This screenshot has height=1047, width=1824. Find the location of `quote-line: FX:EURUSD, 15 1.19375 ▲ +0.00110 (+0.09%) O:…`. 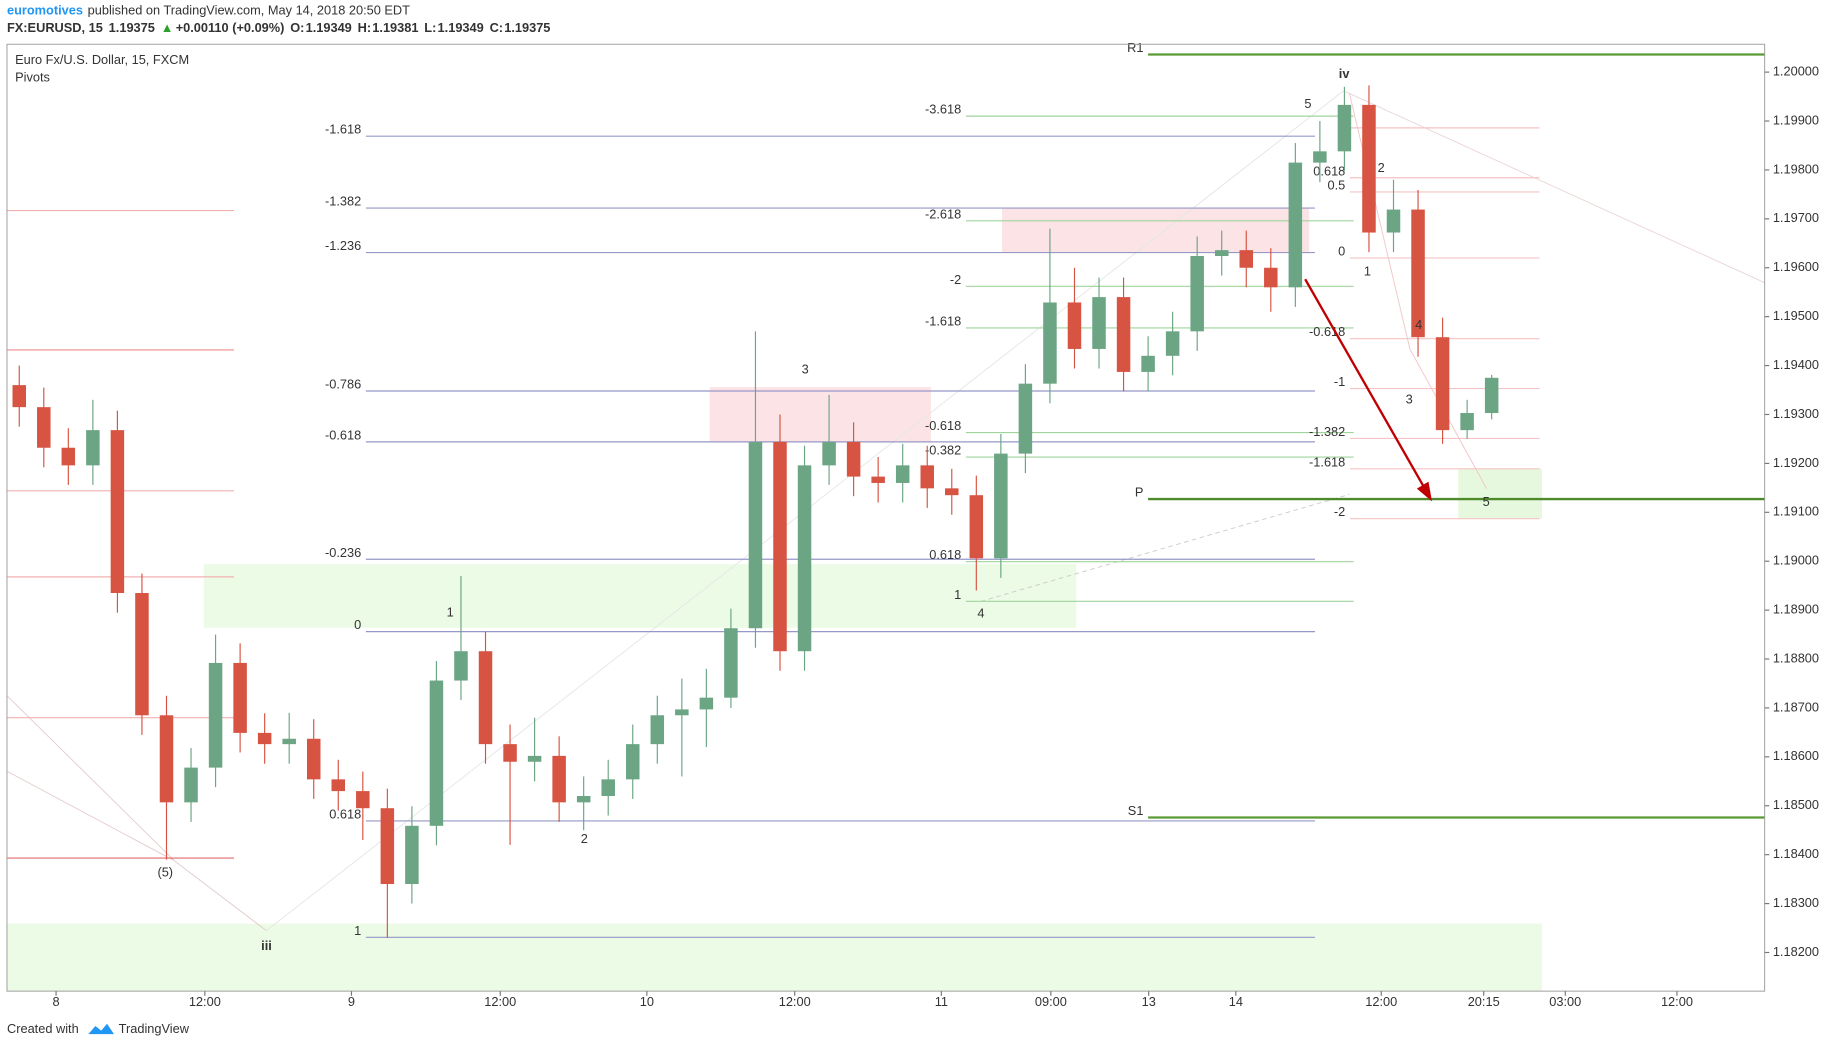

quote-line: FX:EURUSD, 15 1.19375 ▲ +0.00110 (+0.09%) O:… is located at coordinates (278, 27).